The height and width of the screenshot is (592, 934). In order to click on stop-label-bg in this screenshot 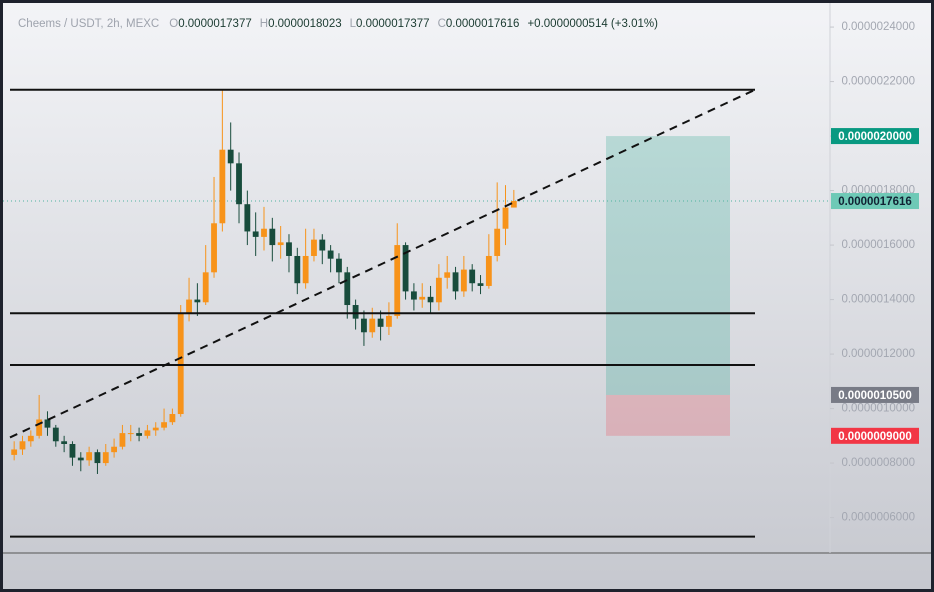, I will do `click(875, 435)`.